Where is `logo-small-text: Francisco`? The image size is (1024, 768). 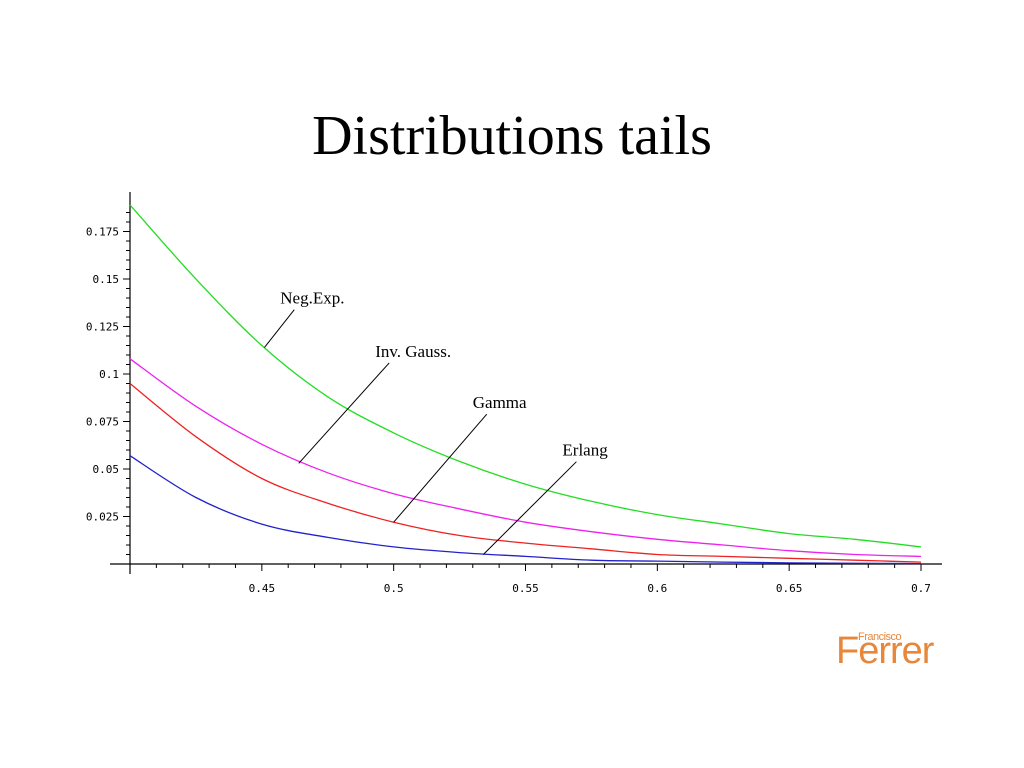 logo-small-text: Francisco is located at coordinates (880, 637).